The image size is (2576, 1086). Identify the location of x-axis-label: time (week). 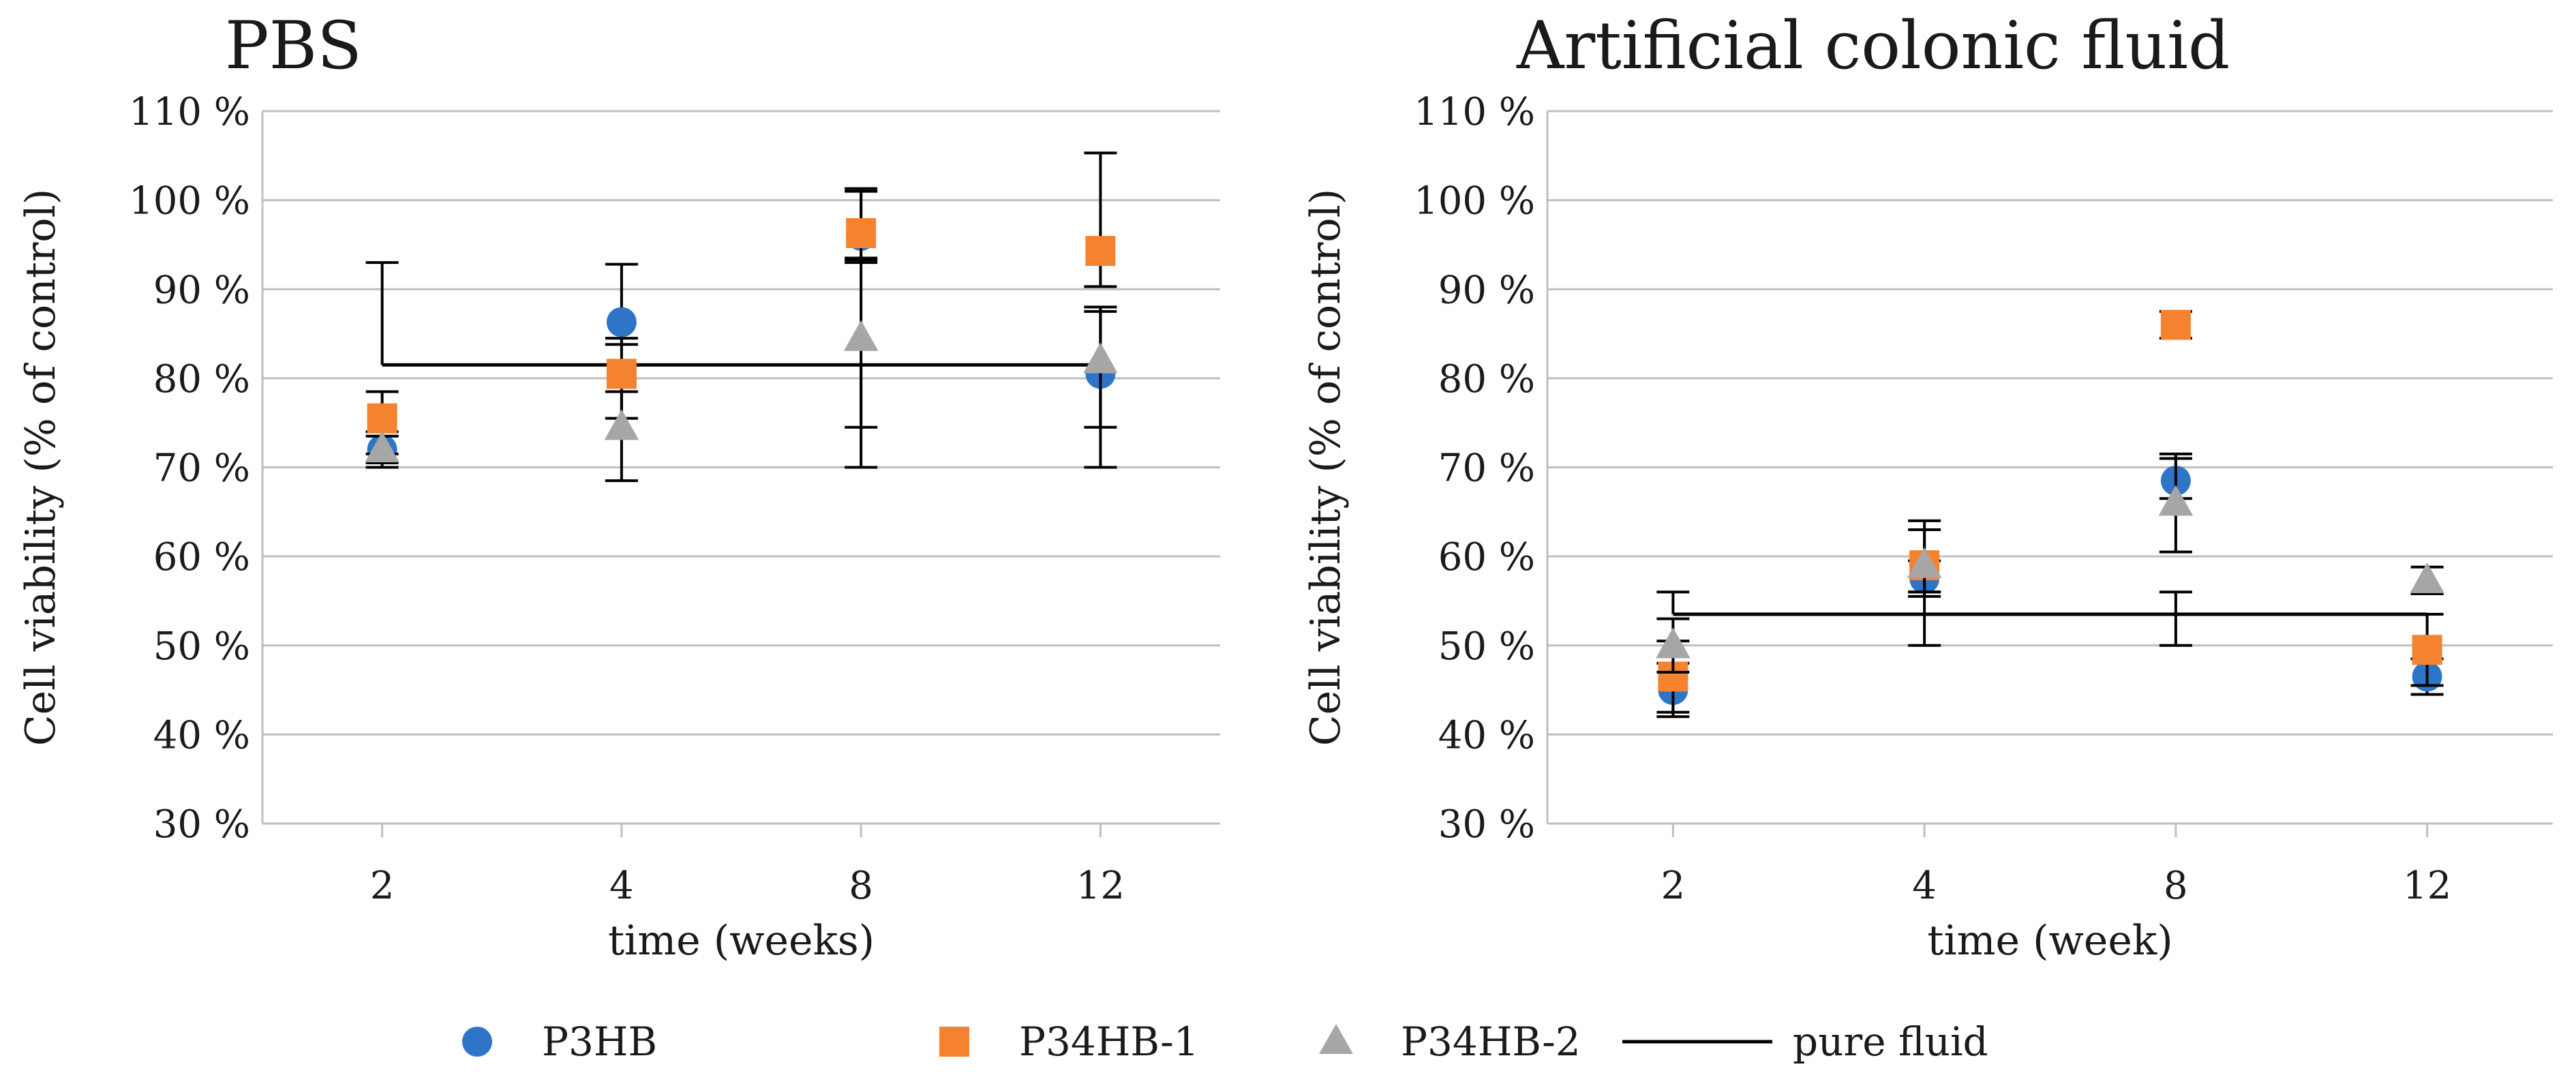
(2049, 941).